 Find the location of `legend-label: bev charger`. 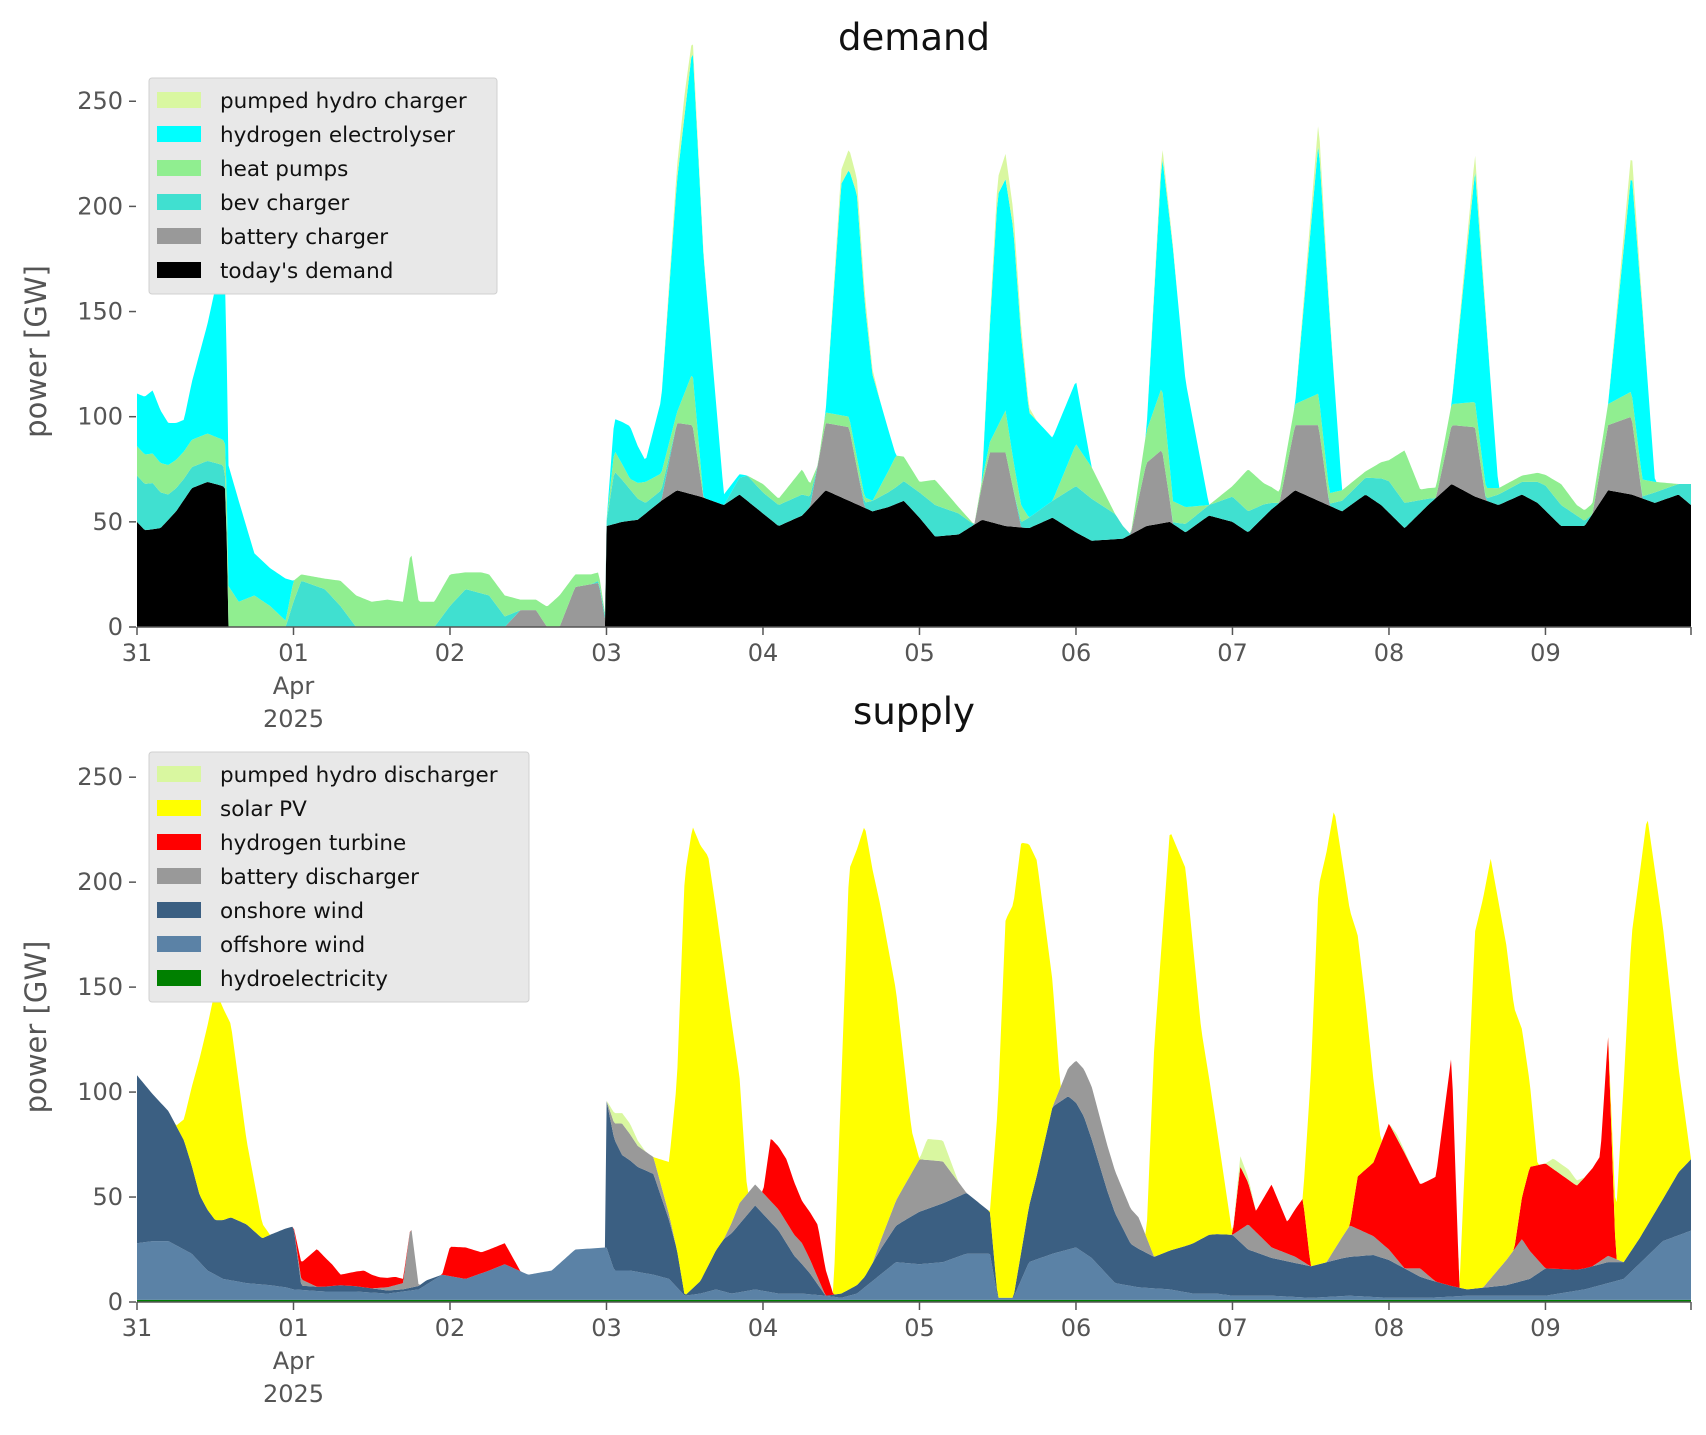

legend-label: bev charger is located at coordinates (284, 203).